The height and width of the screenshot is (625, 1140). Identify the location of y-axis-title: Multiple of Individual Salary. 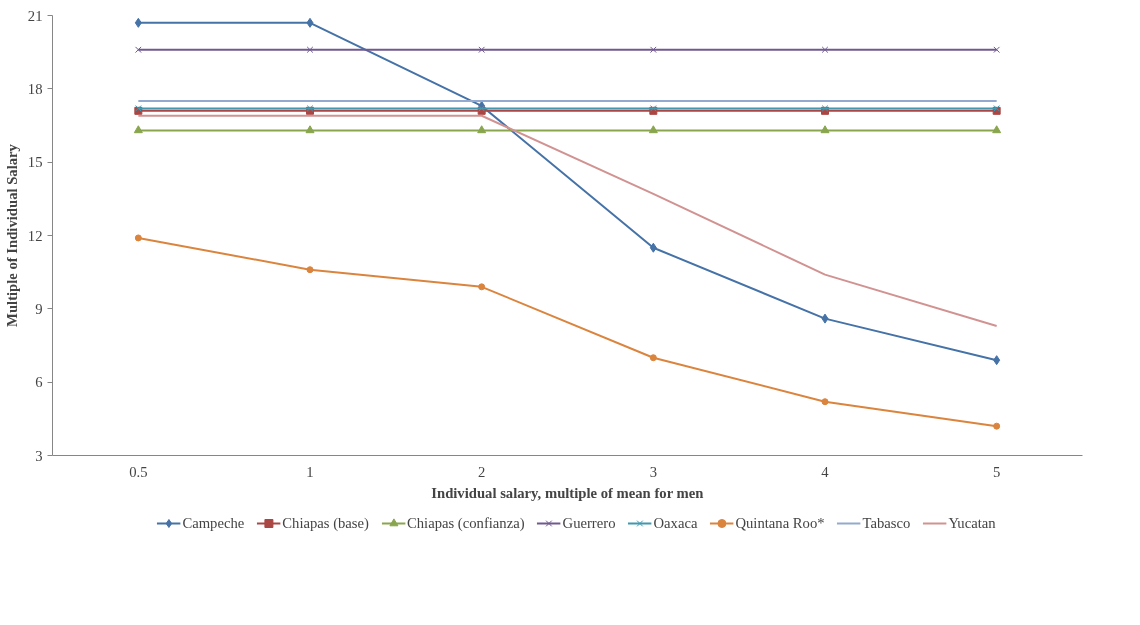
(11, 235).